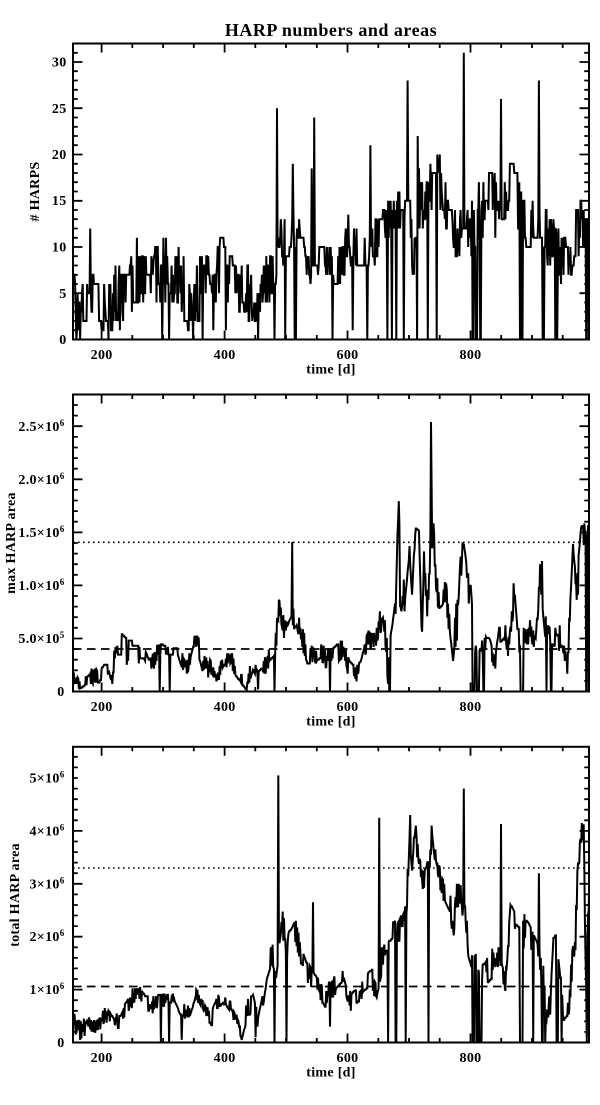 The height and width of the screenshot is (1105, 600). I want to click on svg-text: 1×10⁶, so click(47, 989).